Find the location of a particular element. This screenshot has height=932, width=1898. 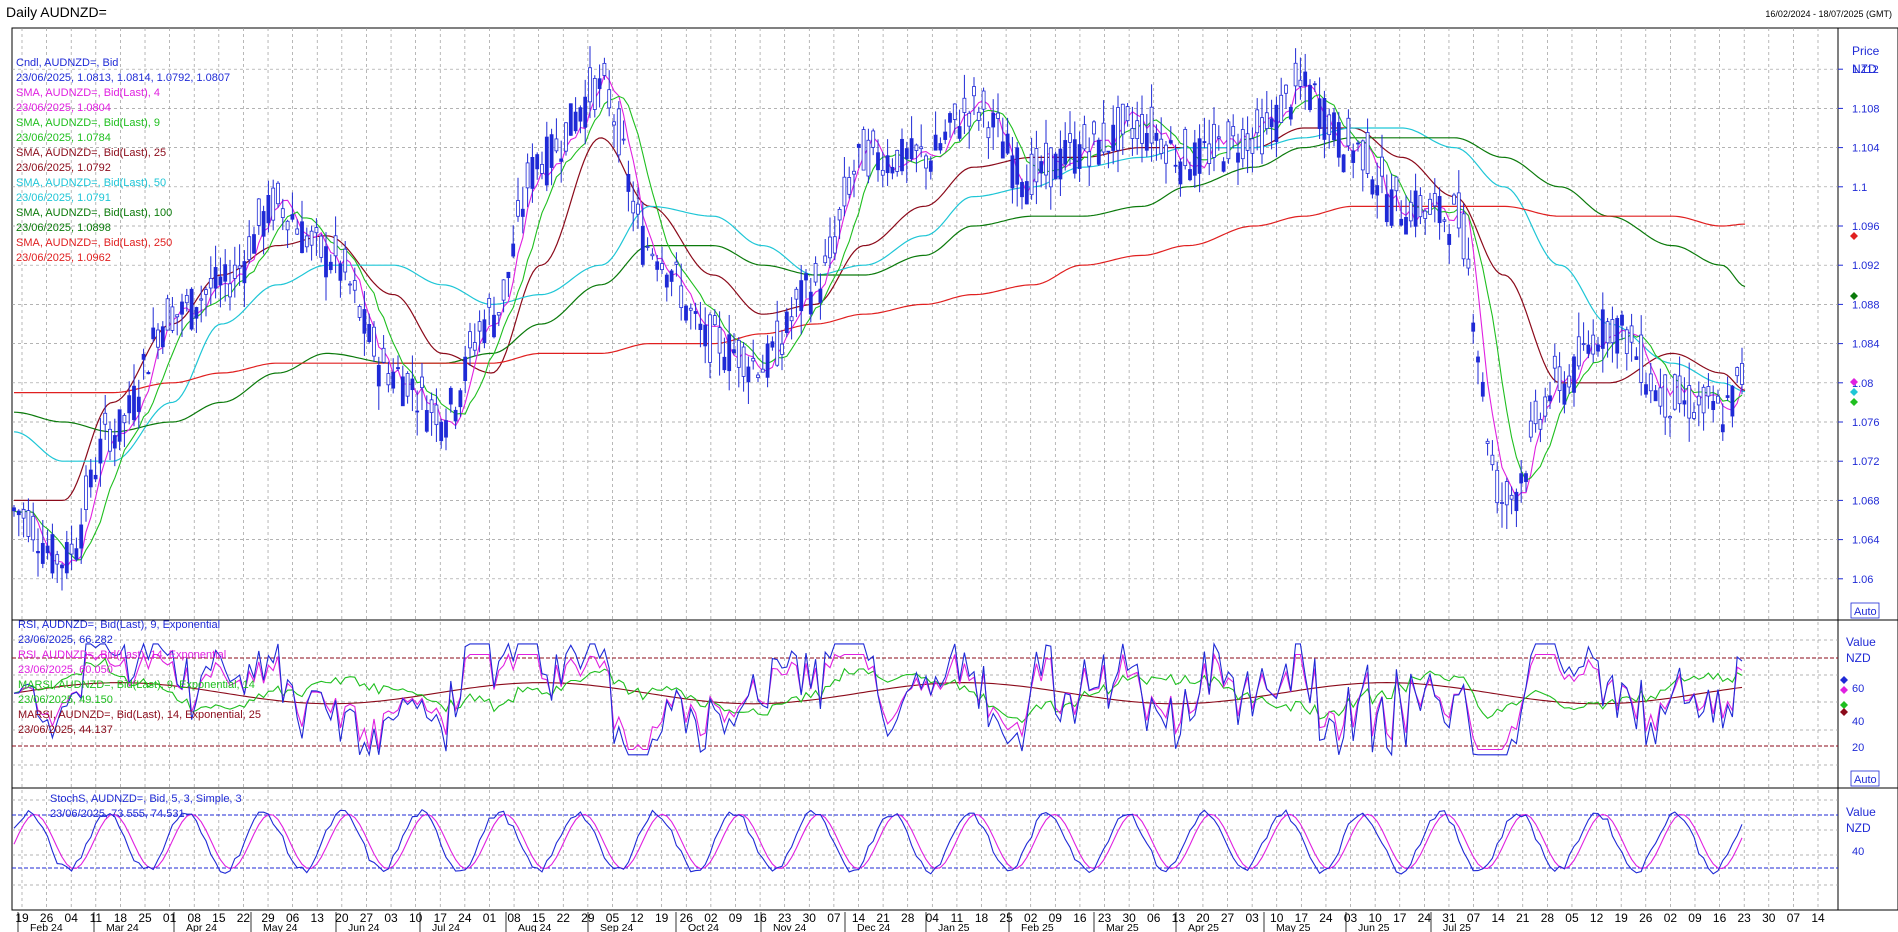

marsi9-marker is located at coordinates (1844, 705).